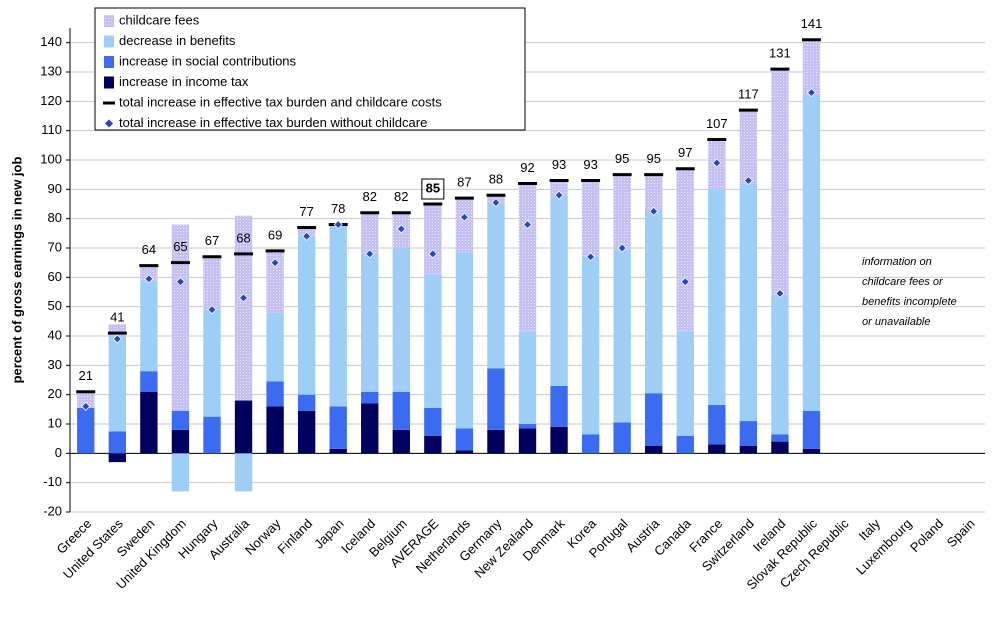 The image size is (992, 622). I want to click on total-label: 82, so click(401, 196).